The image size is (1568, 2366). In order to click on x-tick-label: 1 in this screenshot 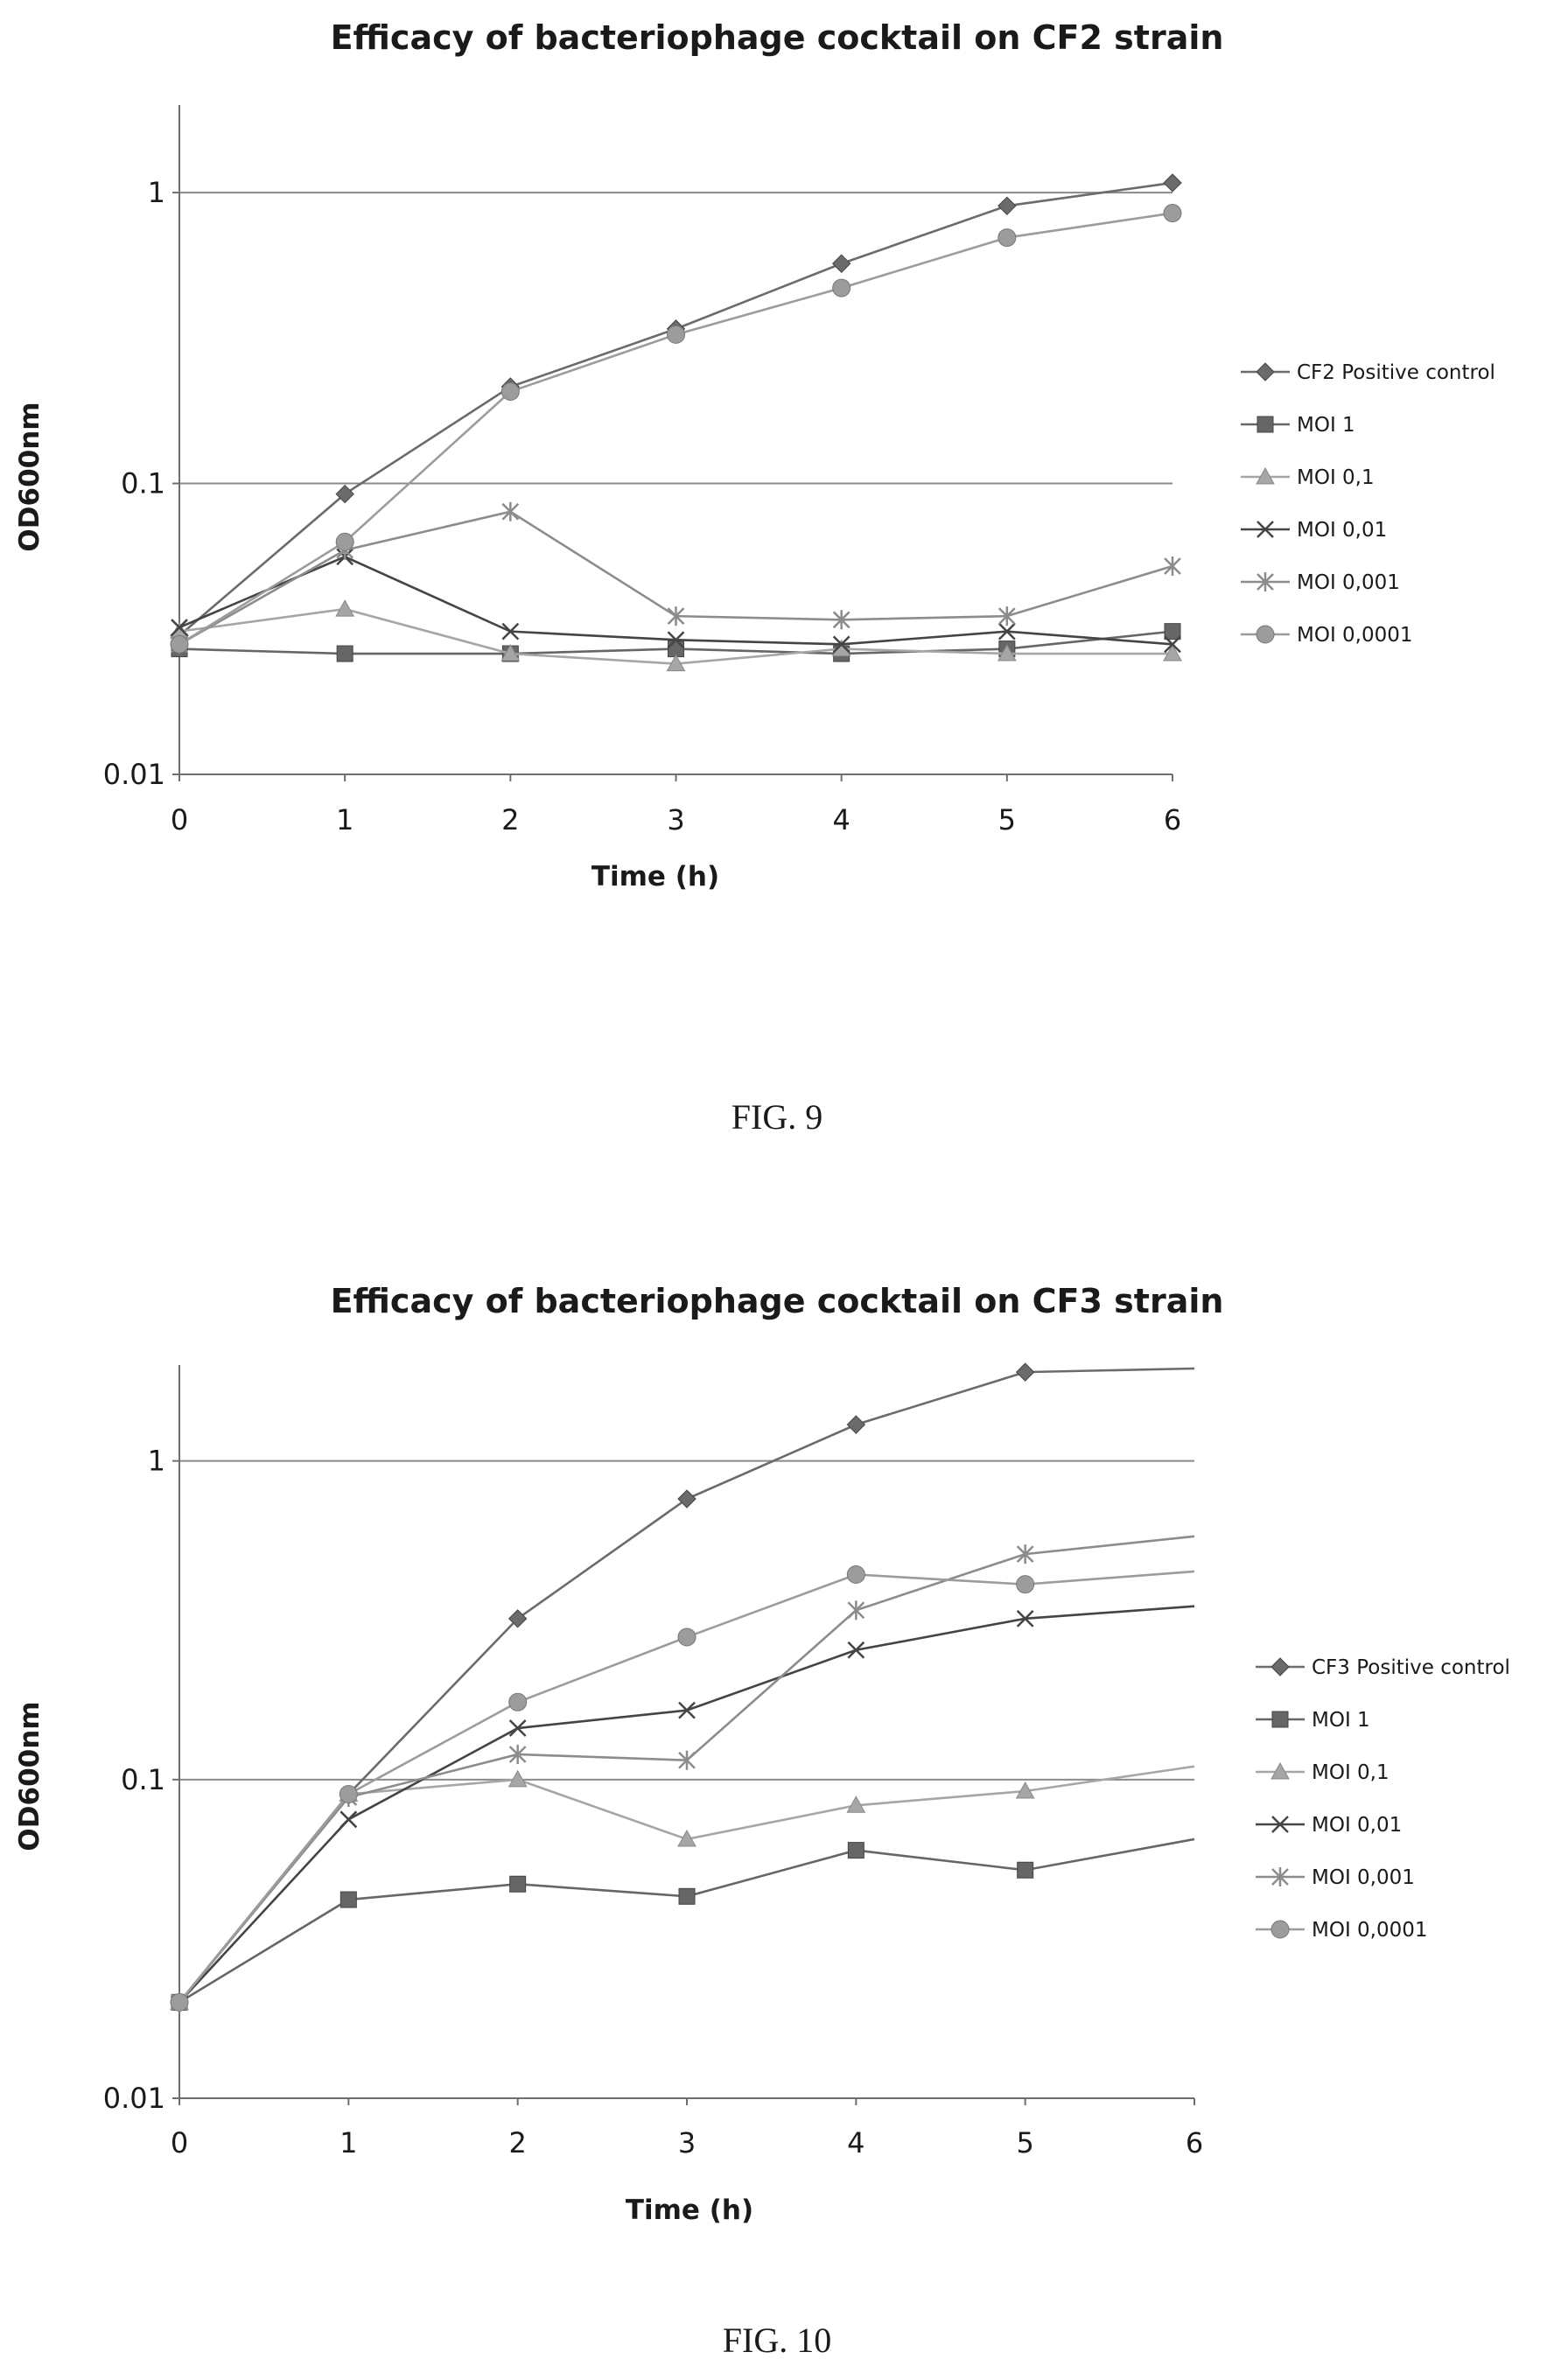, I will do `click(345, 819)`.